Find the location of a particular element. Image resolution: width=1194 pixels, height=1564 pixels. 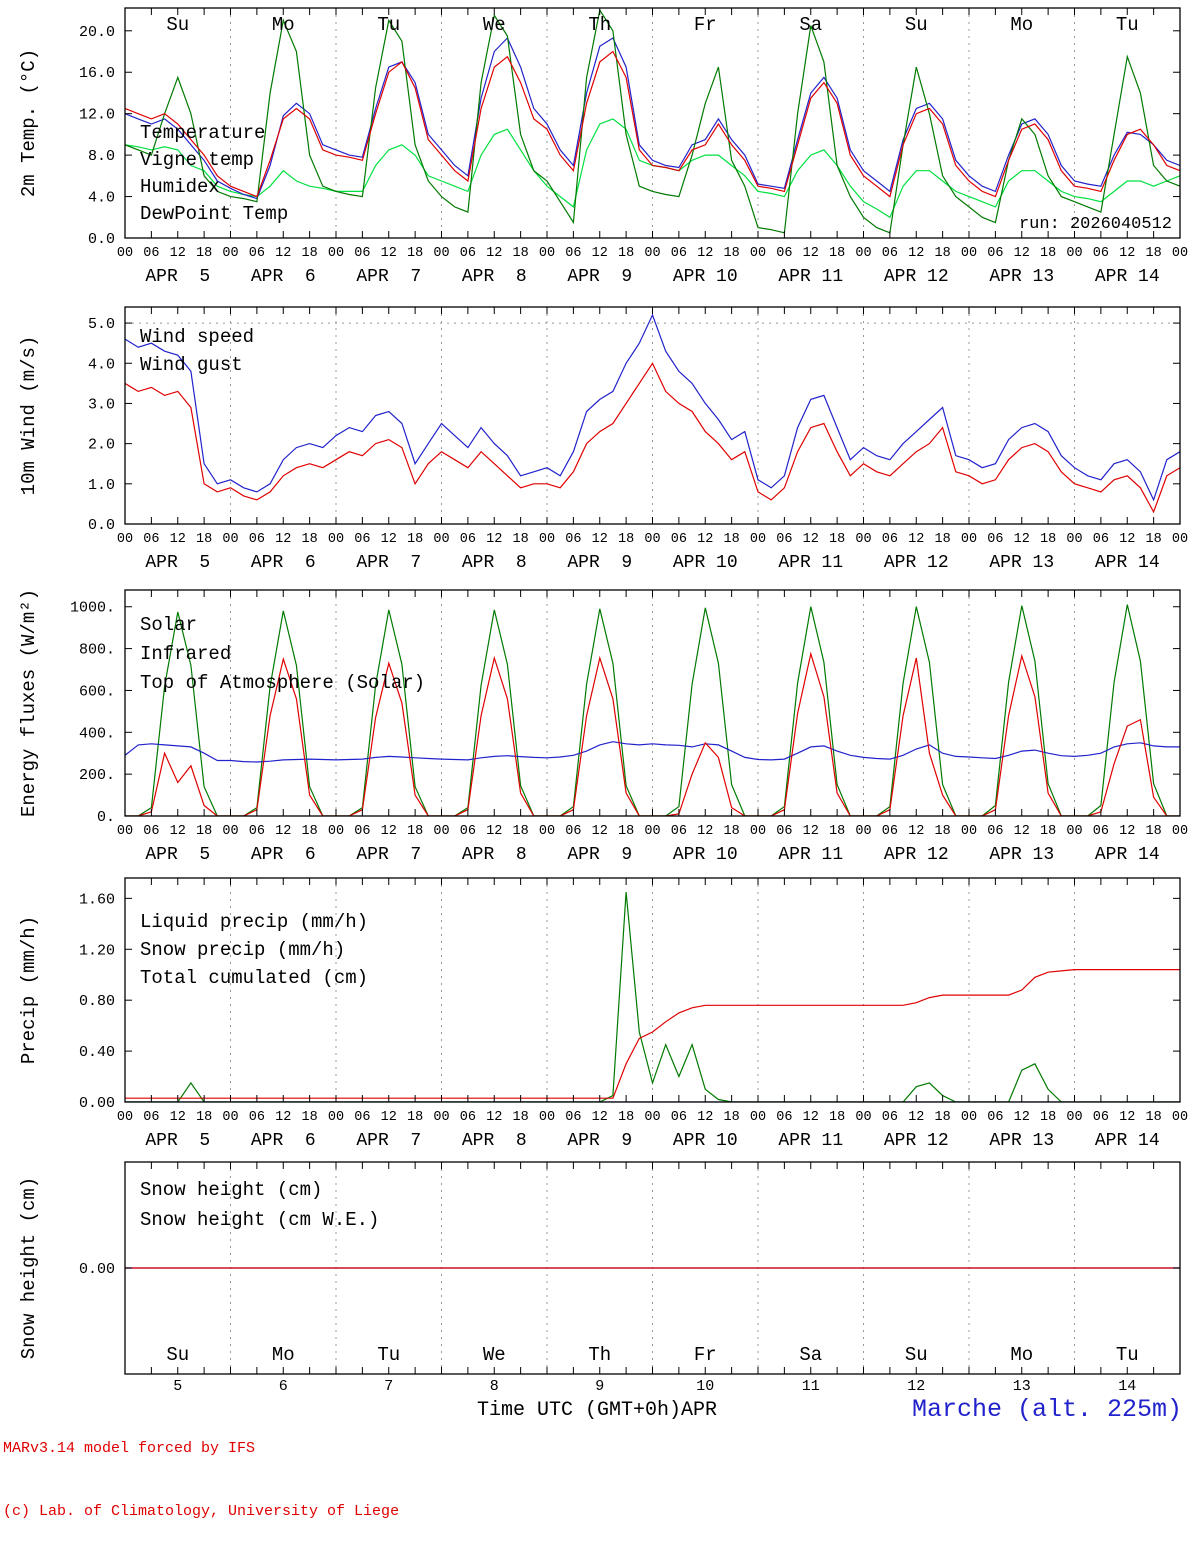

svg-text: APR 10 is located at coordinates (705, 855).